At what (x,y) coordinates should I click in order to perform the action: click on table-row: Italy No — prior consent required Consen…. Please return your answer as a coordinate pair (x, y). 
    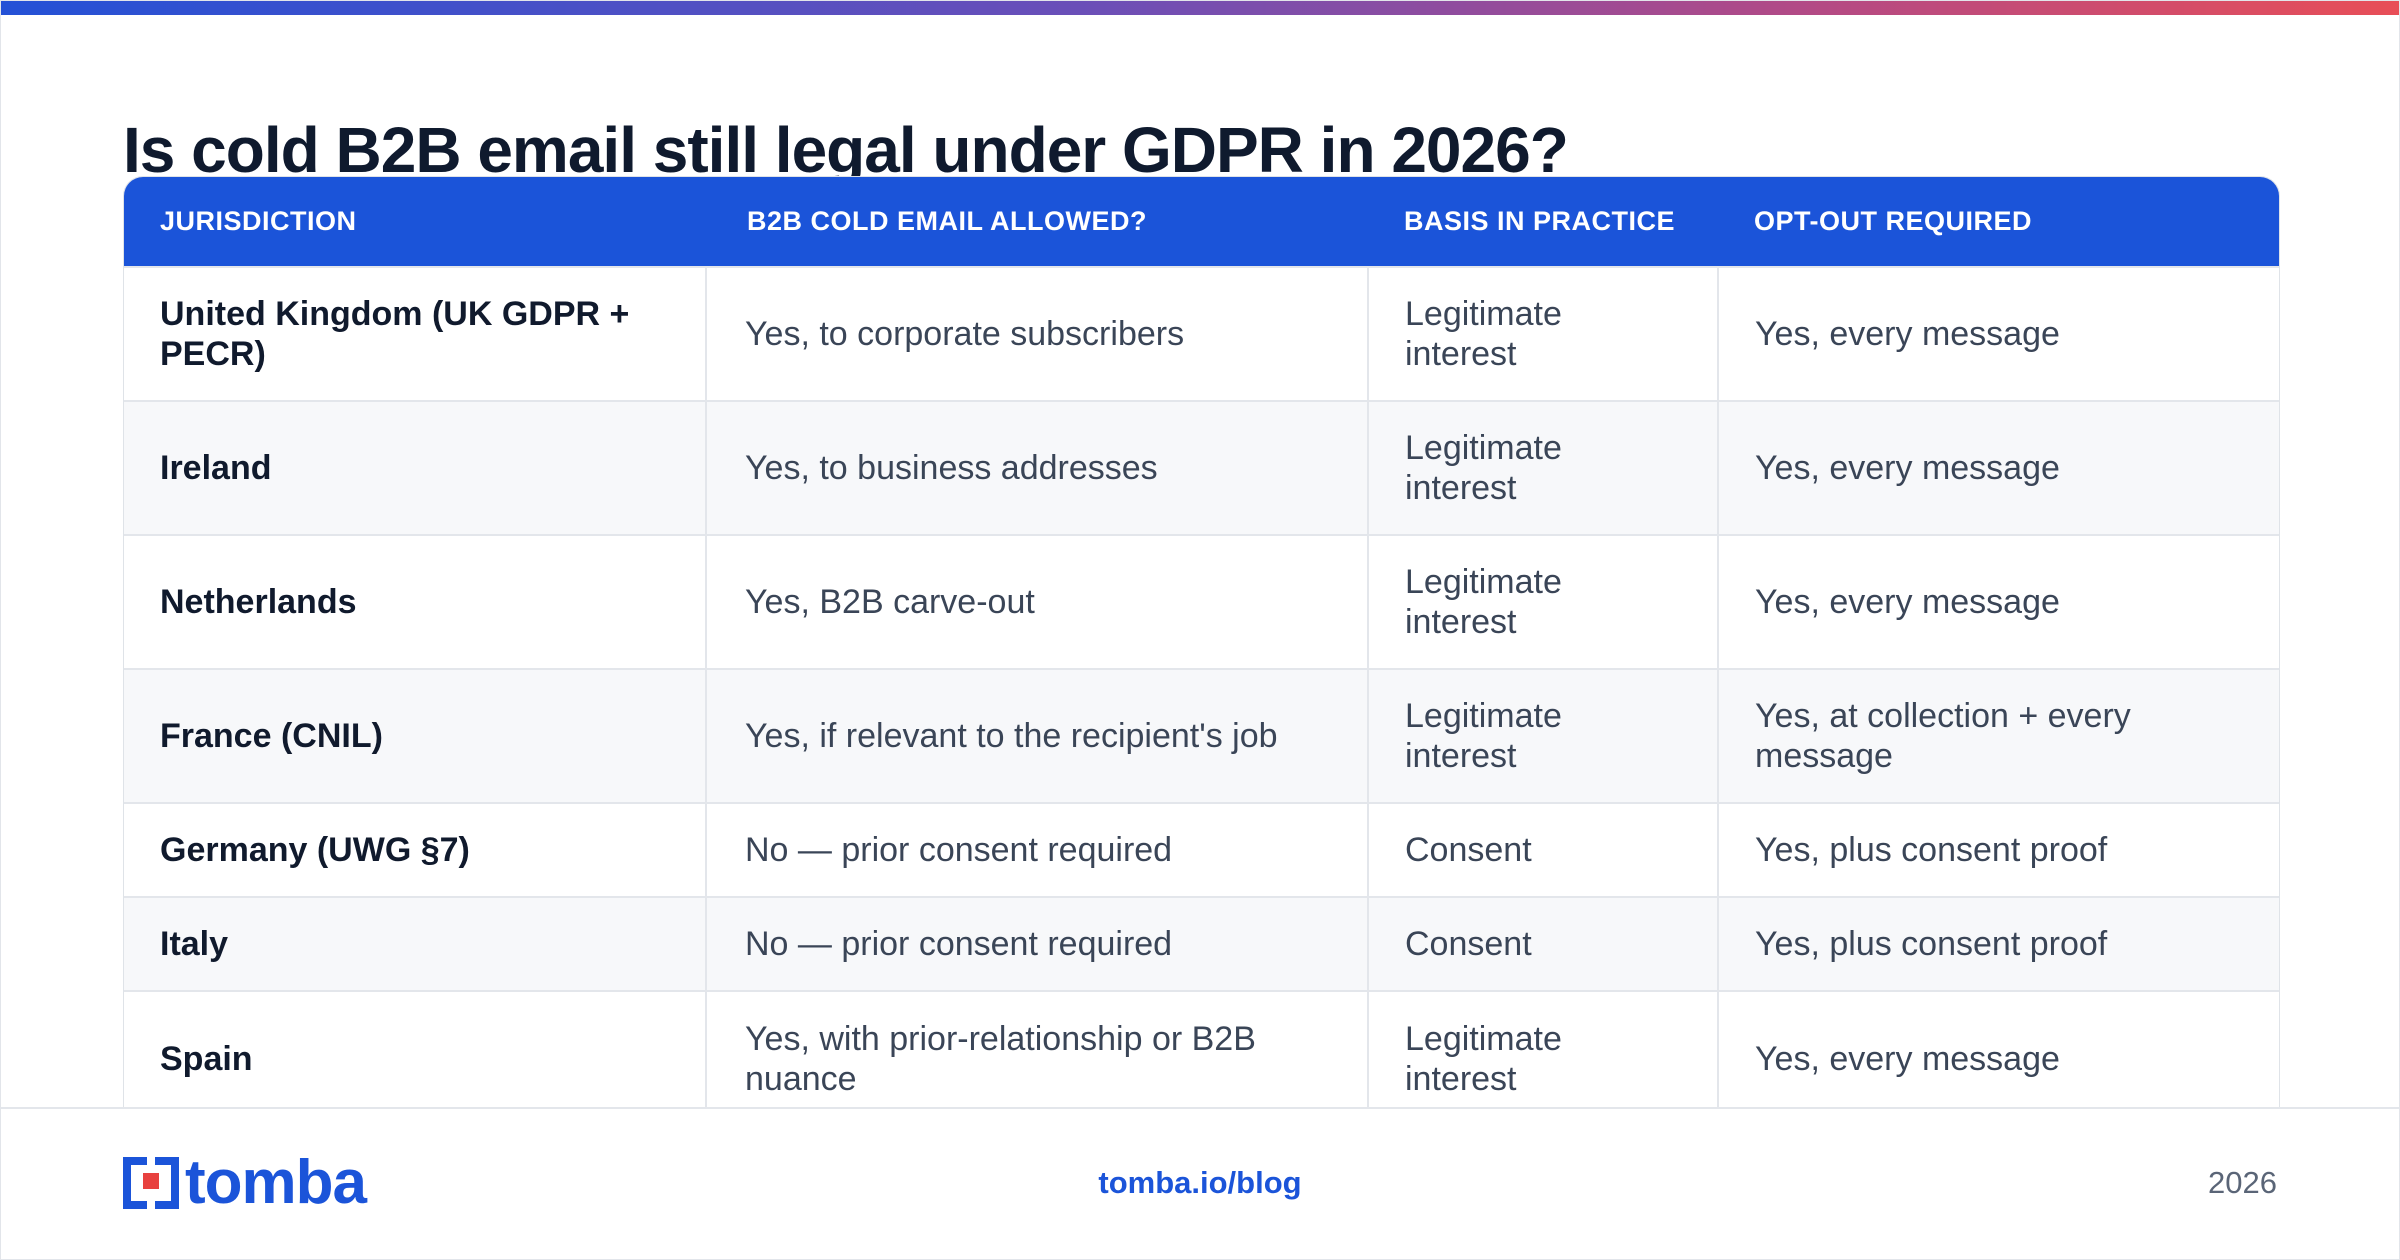
    Looking at the image, I should click on (1201, 943).